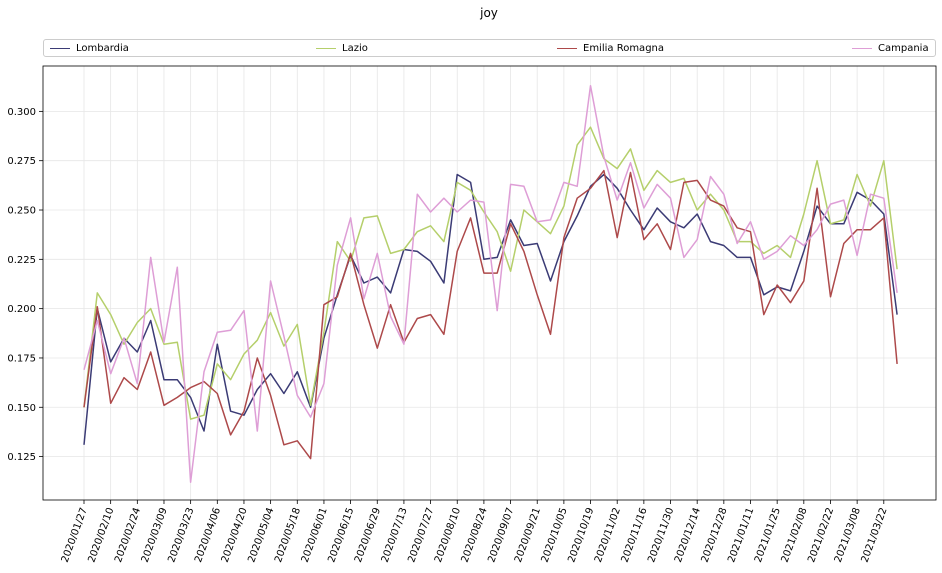 The height and width of the screenshot is (573, 942). I want to click on y-tick-label: 0.300, so click(21, 112).